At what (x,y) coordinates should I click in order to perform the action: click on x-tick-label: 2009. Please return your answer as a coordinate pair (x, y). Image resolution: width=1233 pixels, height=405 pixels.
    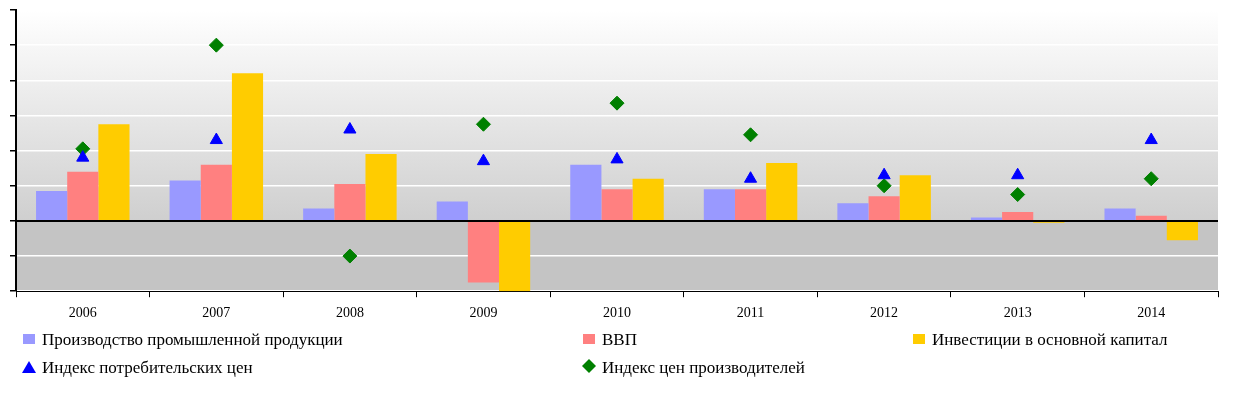
    Looking at the image, I should click on (483, 313).